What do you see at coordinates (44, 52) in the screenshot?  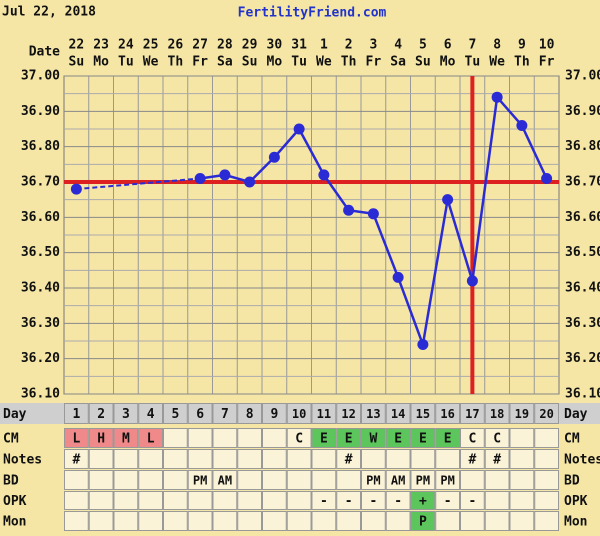 I see `date-label: Date` at bounding box center [44, 52].